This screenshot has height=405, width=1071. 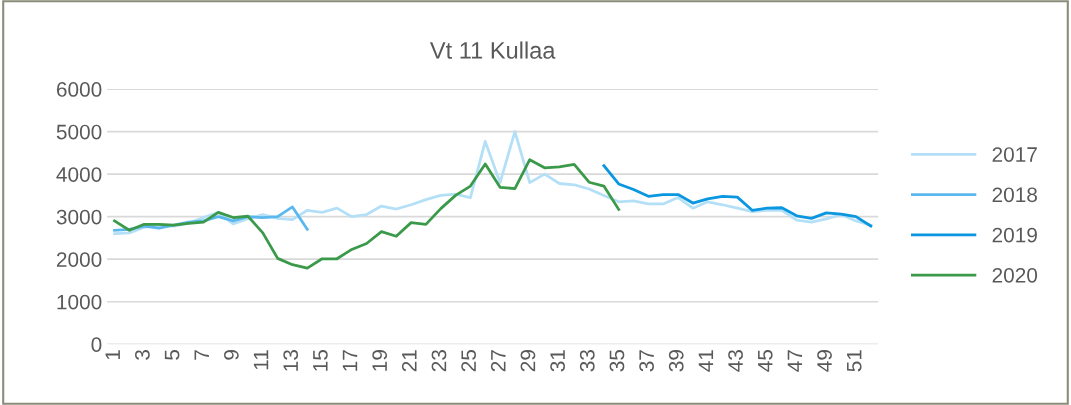 I want to click on y-tick-label: 2000, so click(x=79, y=259).